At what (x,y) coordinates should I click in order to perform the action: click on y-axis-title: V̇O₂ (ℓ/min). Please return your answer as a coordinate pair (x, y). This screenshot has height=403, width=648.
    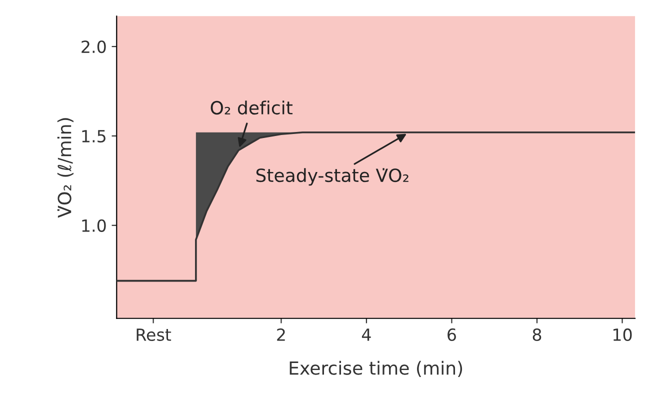
    Looking at the image, I should click on (65, 168).